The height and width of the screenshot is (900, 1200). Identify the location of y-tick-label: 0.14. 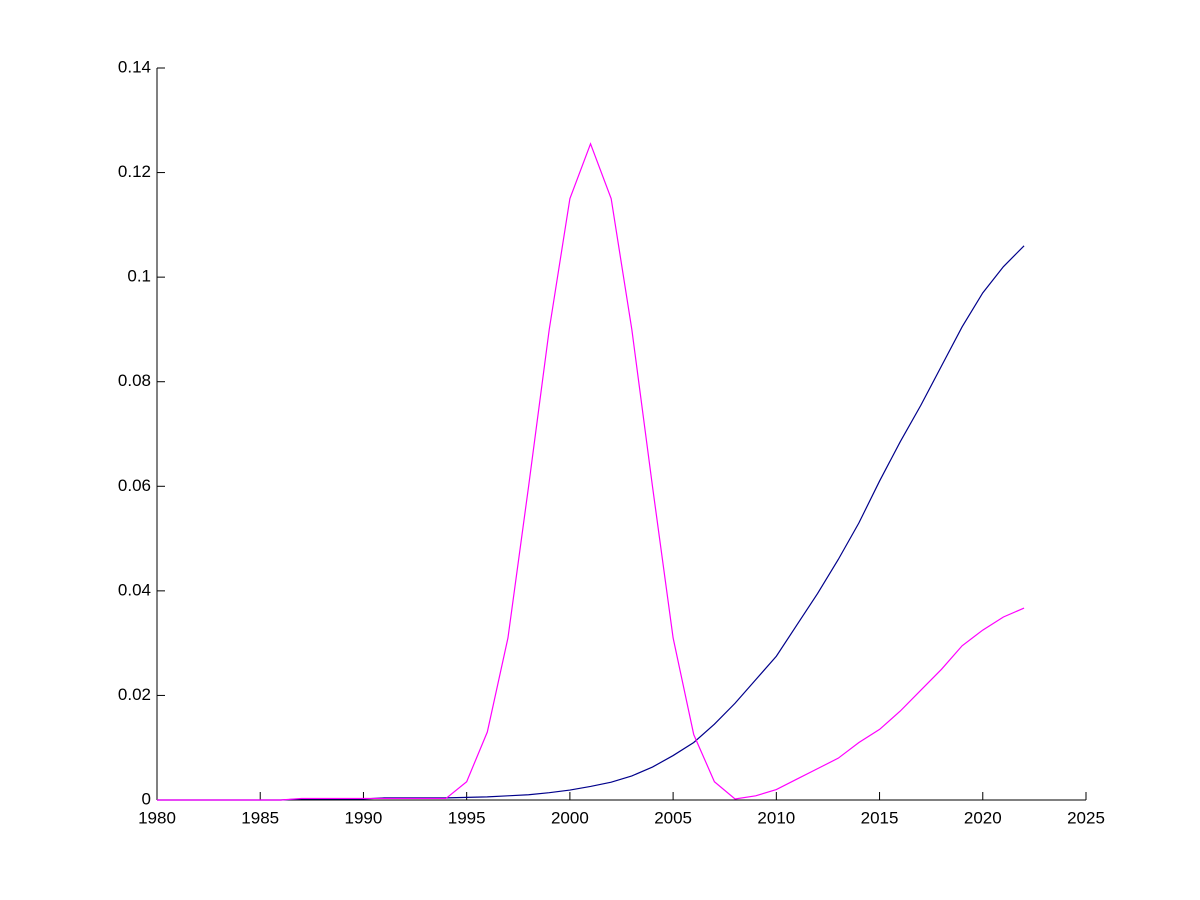
(134, 66).